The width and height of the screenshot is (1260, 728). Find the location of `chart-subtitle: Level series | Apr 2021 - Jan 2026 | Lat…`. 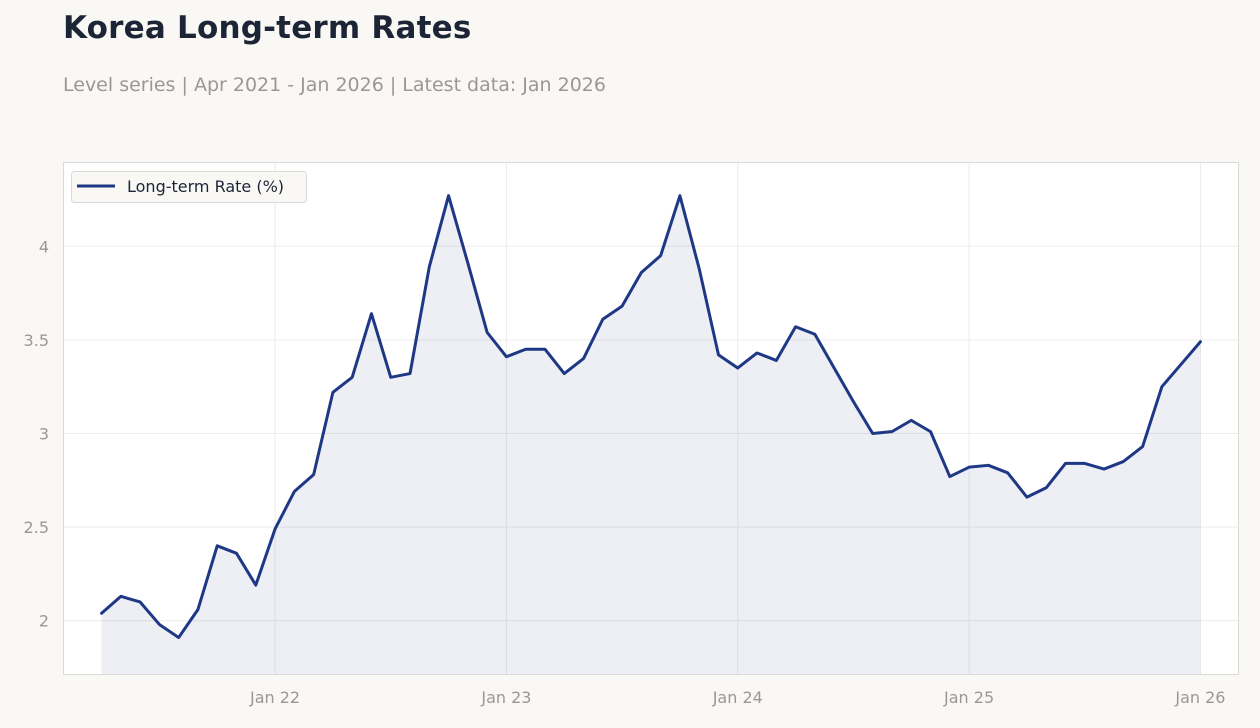

chart-subtitle: Level series | Apr 2021 - Jan 2026 | Lat… is located at coordinates (334, 85).